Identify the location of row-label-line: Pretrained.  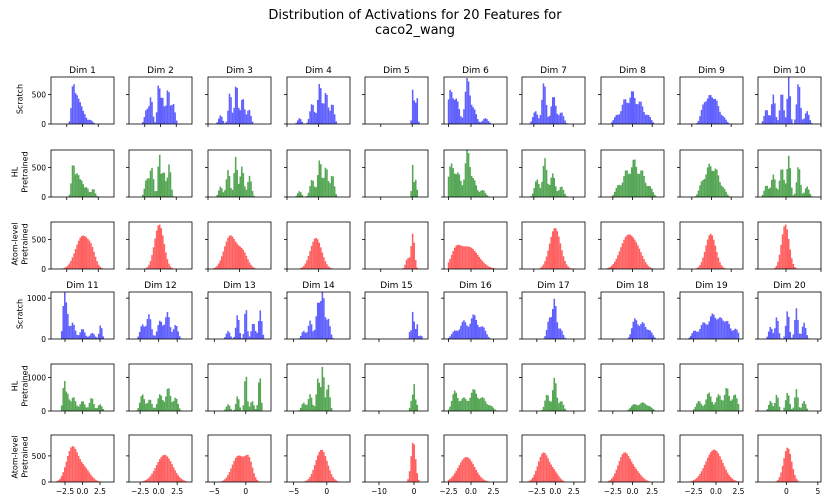
(25, 243).